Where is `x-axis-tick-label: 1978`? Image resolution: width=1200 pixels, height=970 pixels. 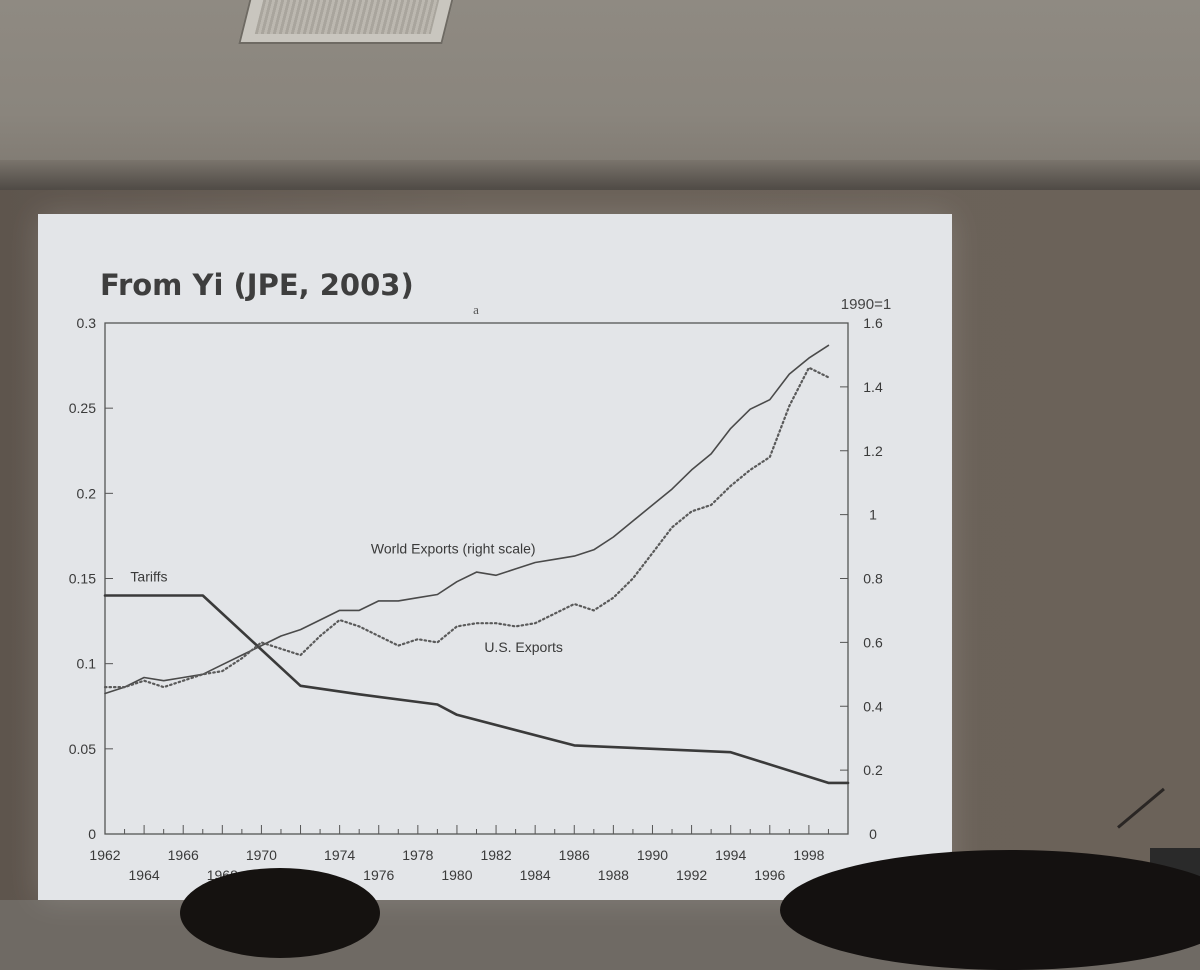
x-axis-tick-label: 1978 is located at coordinates (417, 855).